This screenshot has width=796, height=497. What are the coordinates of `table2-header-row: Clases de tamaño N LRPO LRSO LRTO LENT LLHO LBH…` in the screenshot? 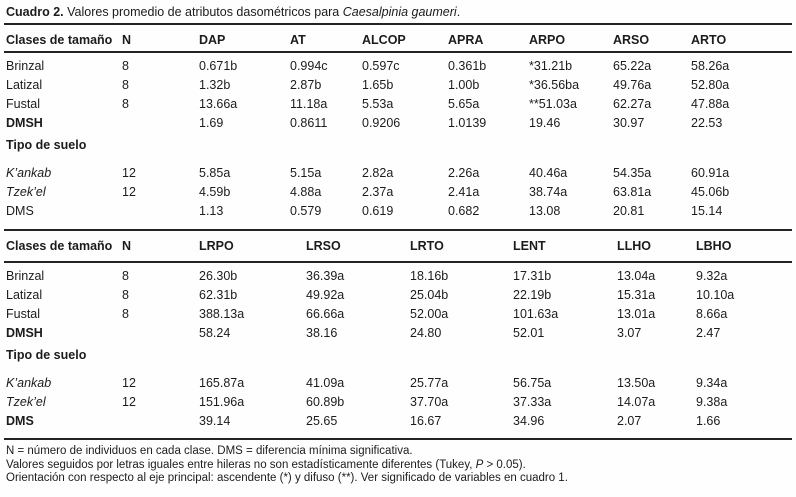 It's located at (398, 246).